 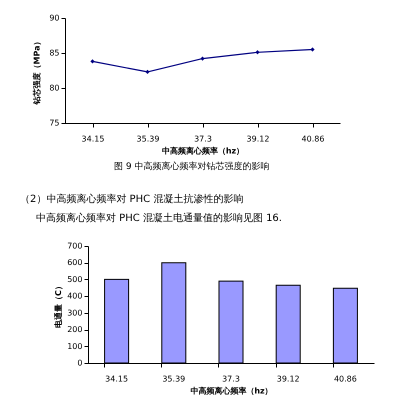 I want to click on y-tick-label: 400, so click(x=74, y=296).